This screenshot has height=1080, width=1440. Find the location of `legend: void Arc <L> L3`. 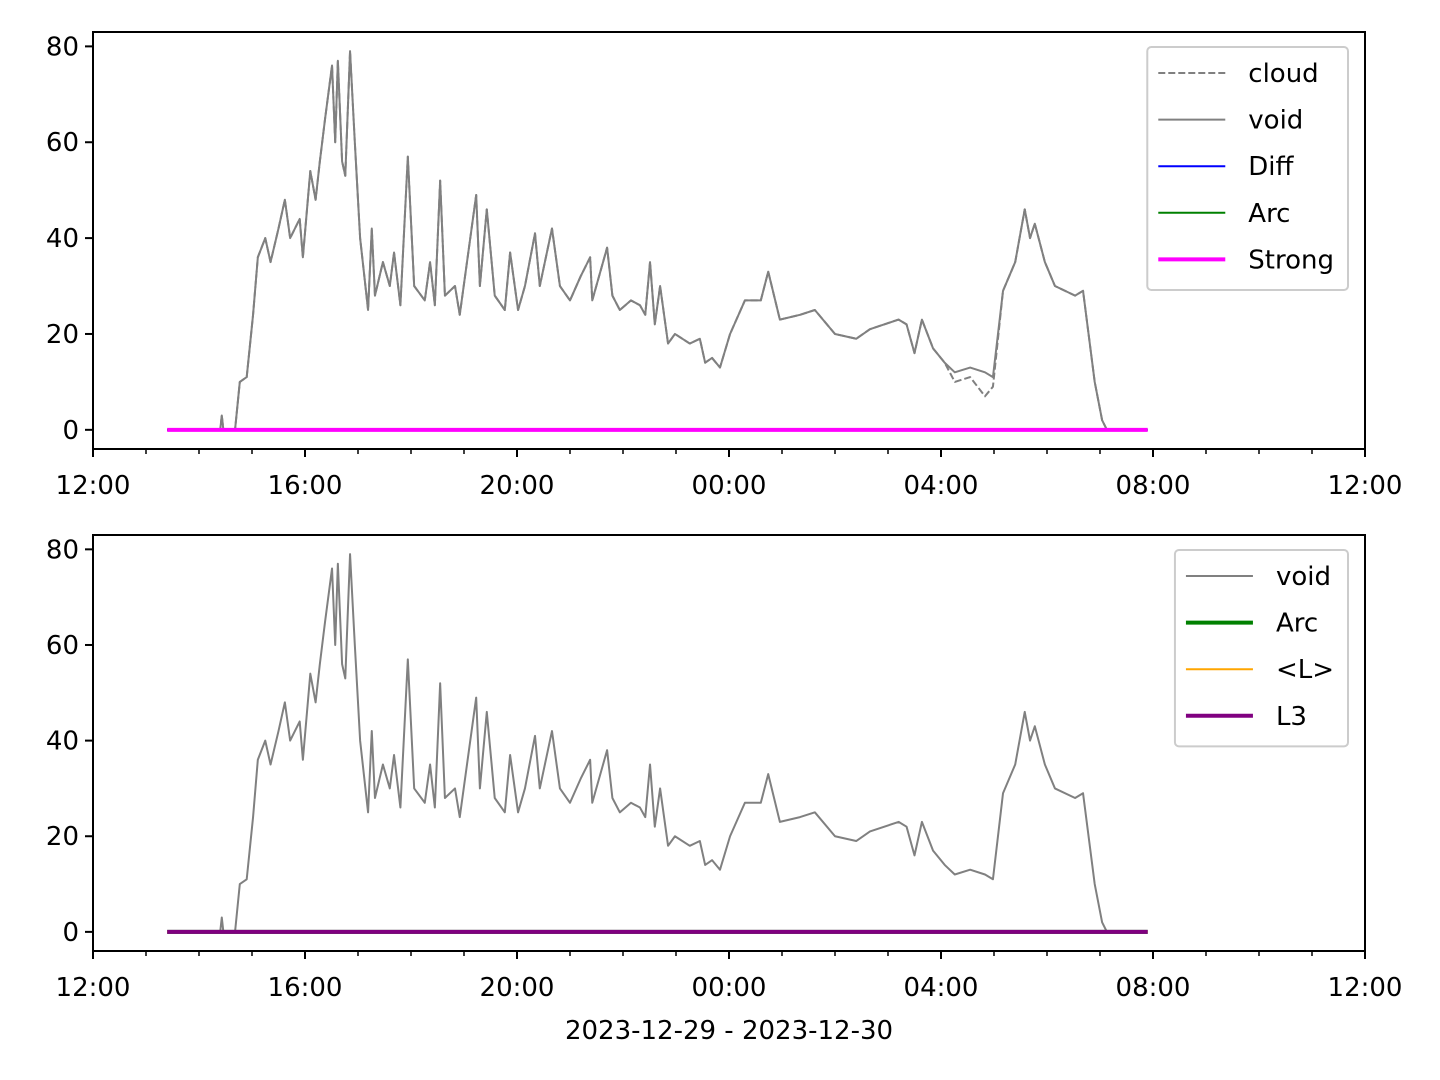

legend: void Arc <L> L3 is located at coordinates (1261, 648).